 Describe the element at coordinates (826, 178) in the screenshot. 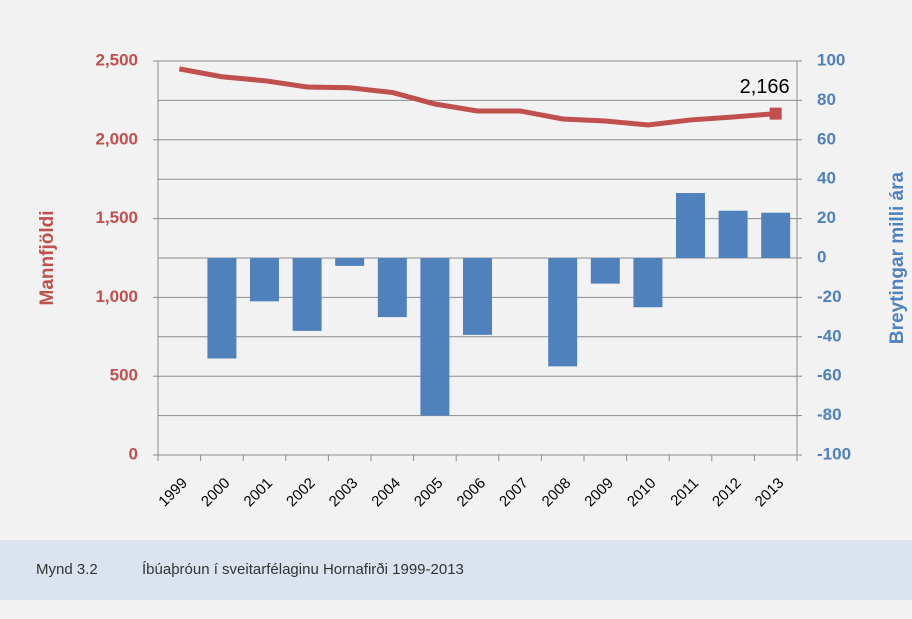

I see `y2-tick-label: 40` at that location.